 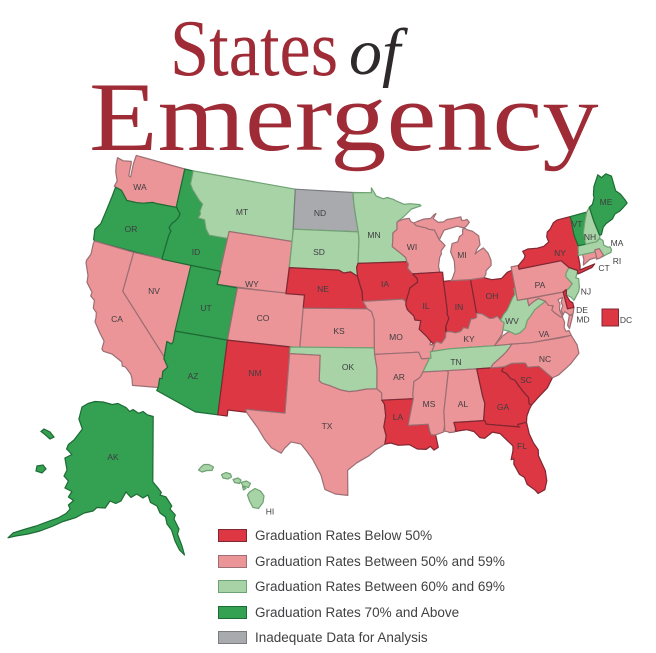 I want to click on svg-text: ME, so click(x=606, y=202).